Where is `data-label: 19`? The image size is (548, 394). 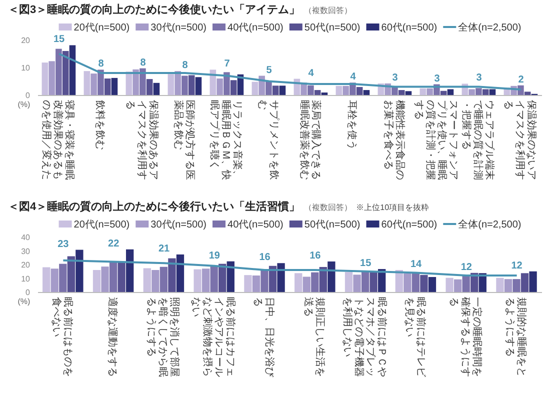
data-label: 19 is located at coordinates (214, 256).